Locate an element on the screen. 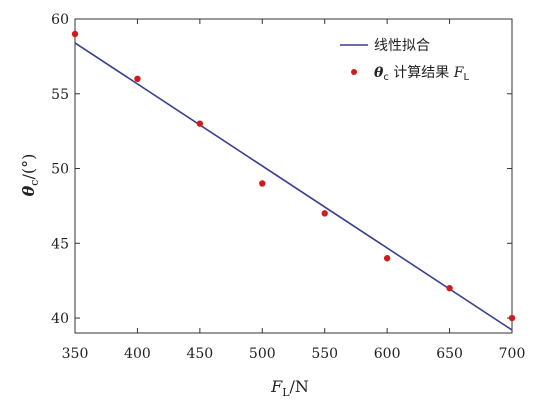  legend-scatter-tail-sub: L is located at coordinates (466, 77).